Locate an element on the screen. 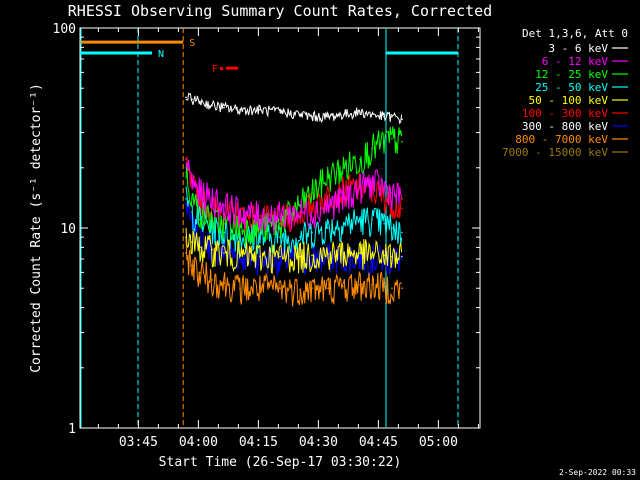  x-tick-label: 05:00 is located at coordinates (438, 442).